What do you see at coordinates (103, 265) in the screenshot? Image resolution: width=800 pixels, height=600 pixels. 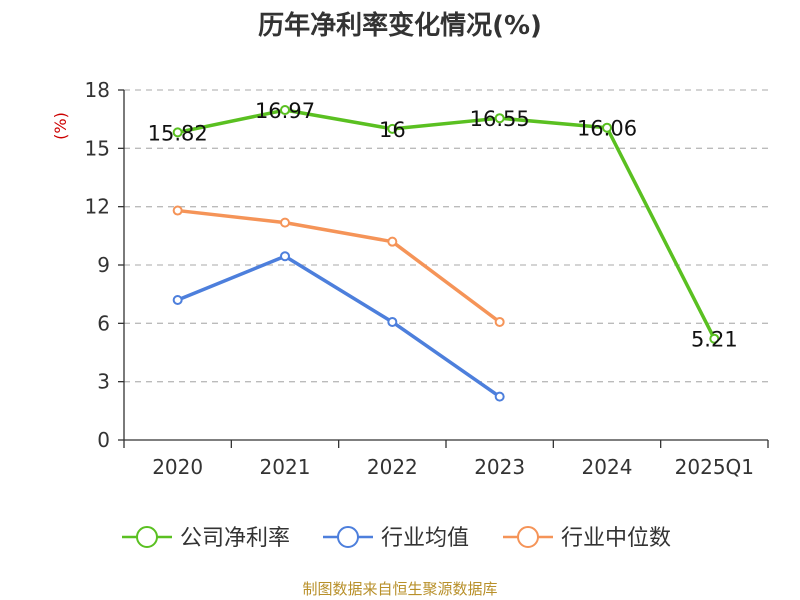 I see `y-tick-label: 9` at bounding box center [103, 265].